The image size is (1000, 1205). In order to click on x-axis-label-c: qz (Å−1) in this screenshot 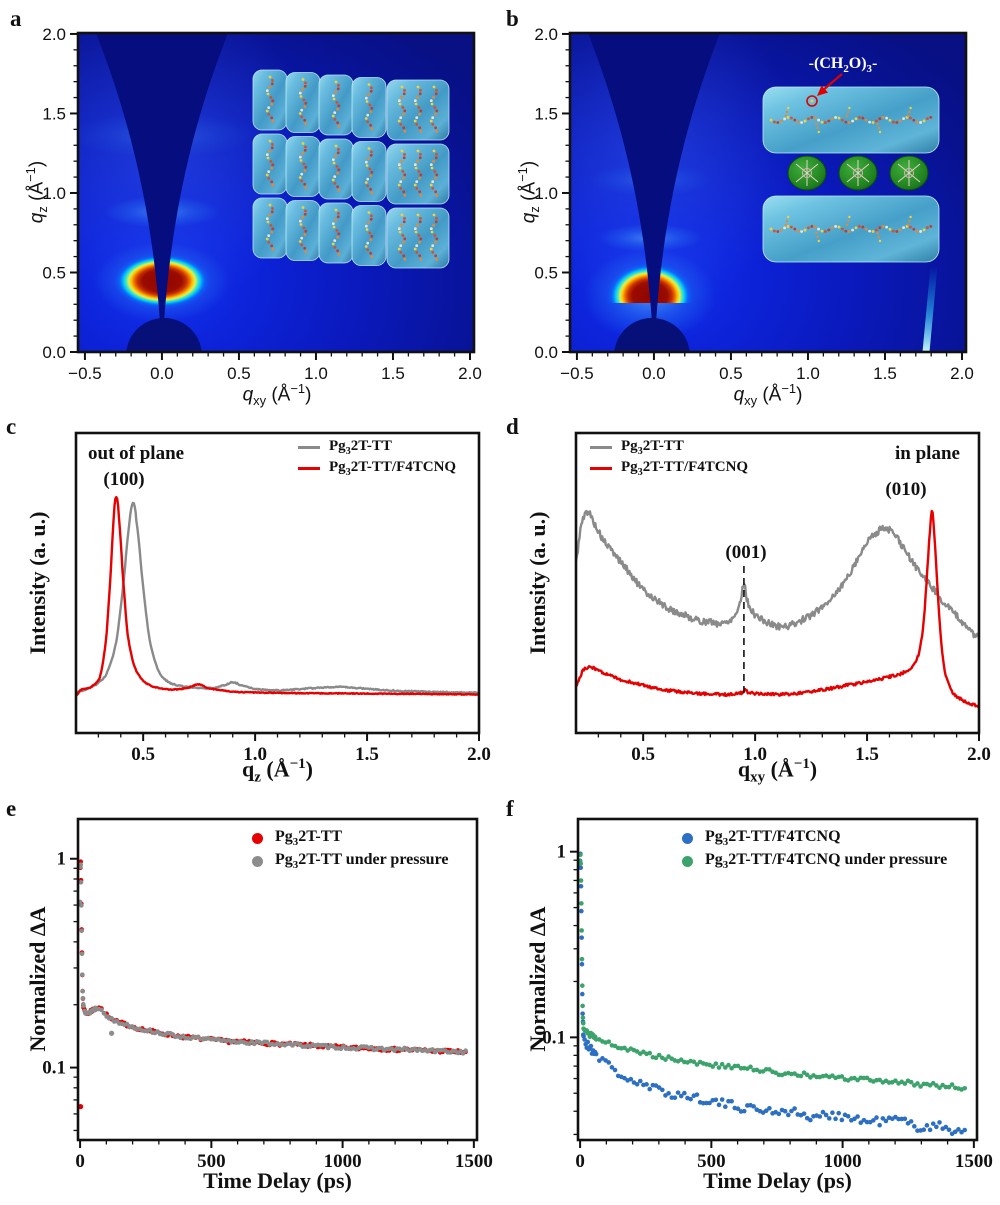, I will do `click(277, 771)`.